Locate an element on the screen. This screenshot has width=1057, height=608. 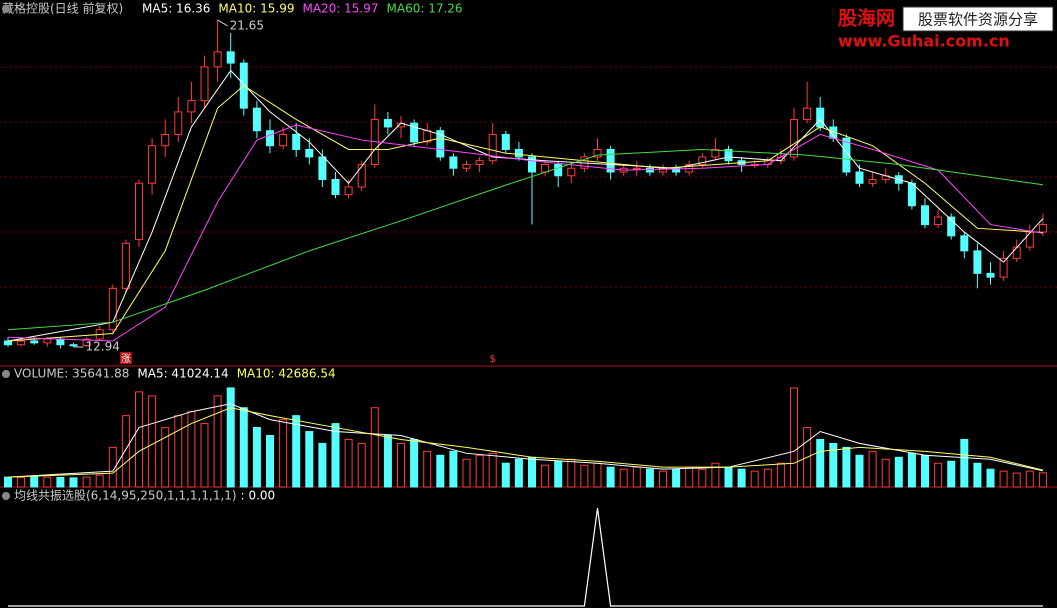
annotation-pointer is located at coordinates (222, 23).